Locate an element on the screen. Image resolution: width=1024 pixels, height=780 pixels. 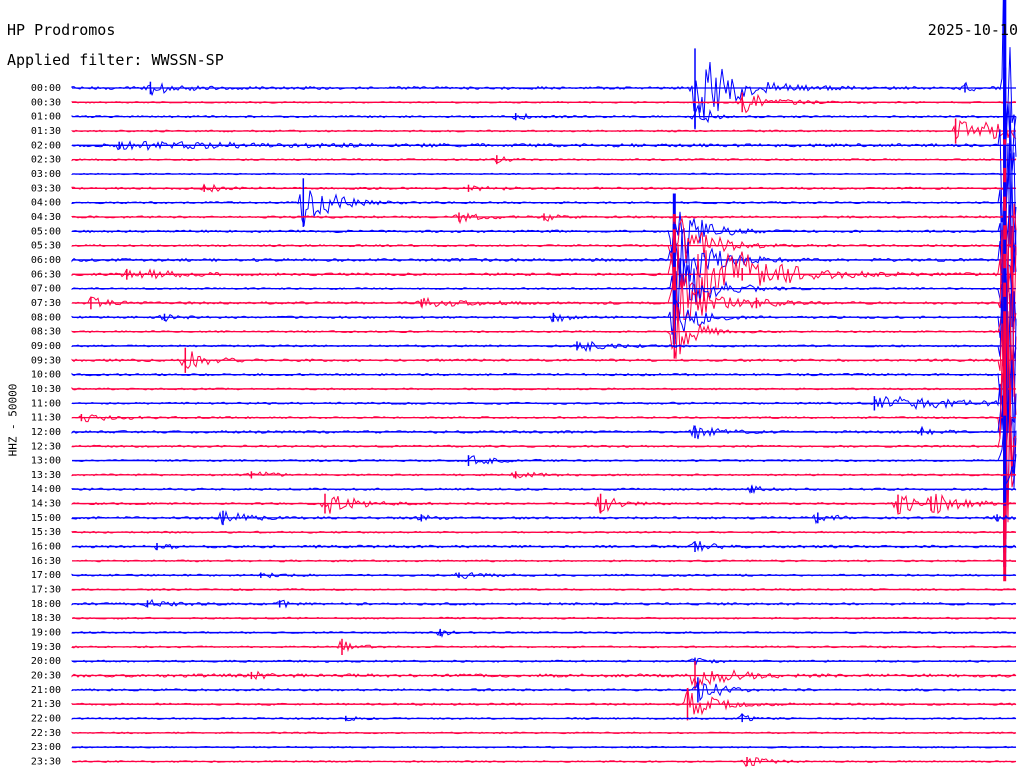
time-label: 13:30 is located at coordinates (46, 475).